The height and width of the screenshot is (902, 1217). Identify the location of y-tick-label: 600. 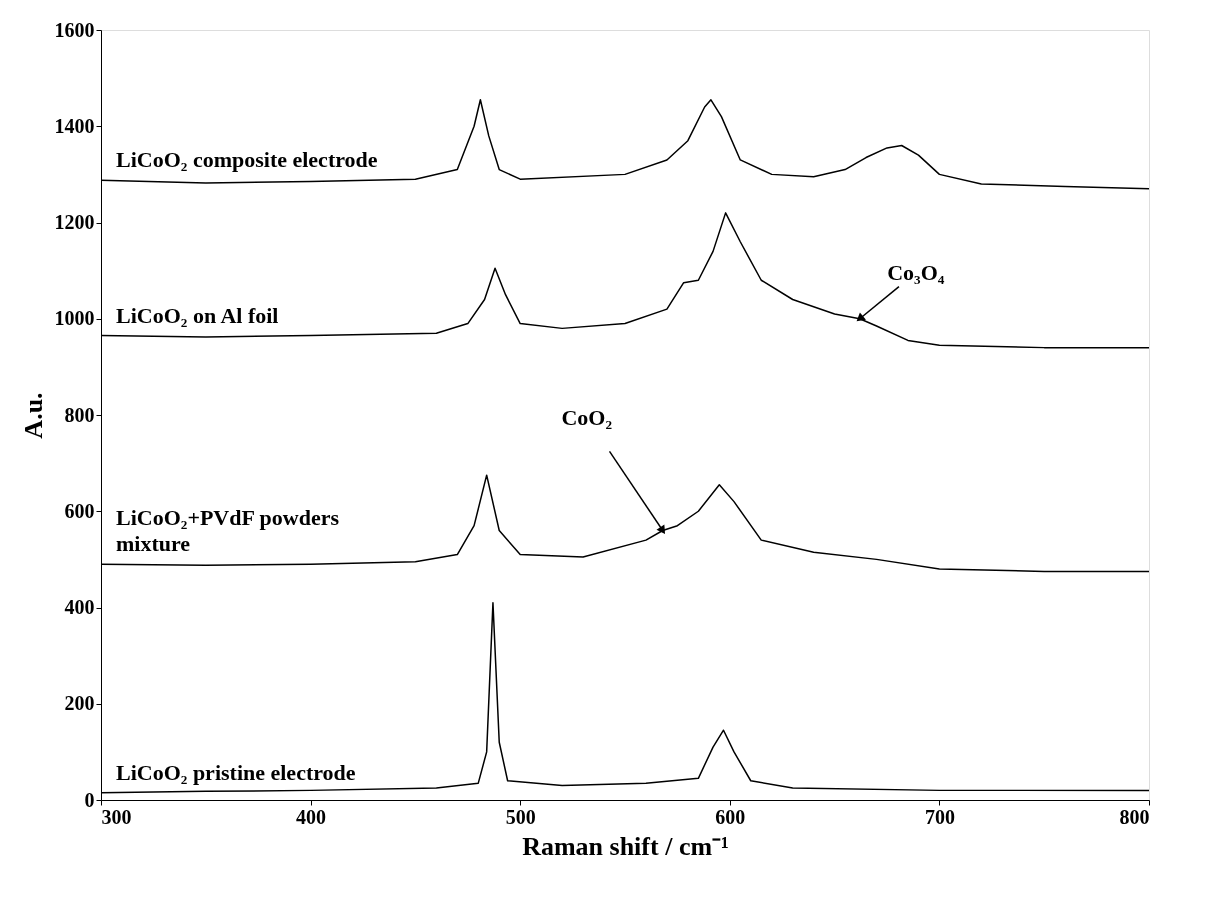
(79, 510).